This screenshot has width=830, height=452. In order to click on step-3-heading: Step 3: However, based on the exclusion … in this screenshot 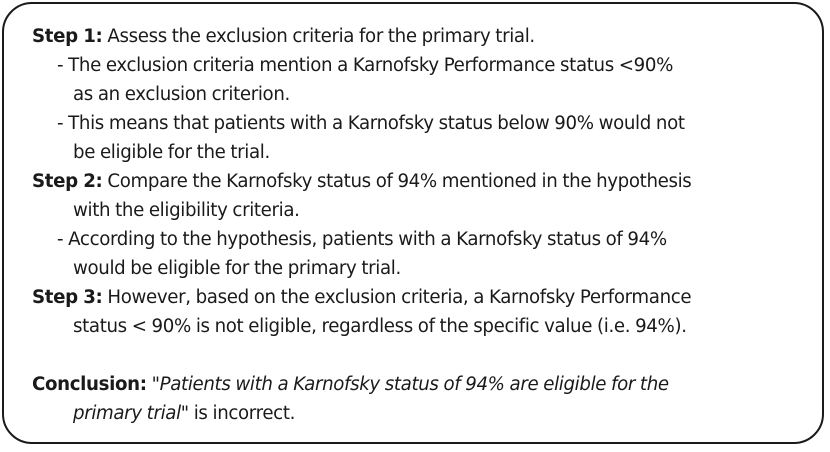, I will do `click(417, 297)`.